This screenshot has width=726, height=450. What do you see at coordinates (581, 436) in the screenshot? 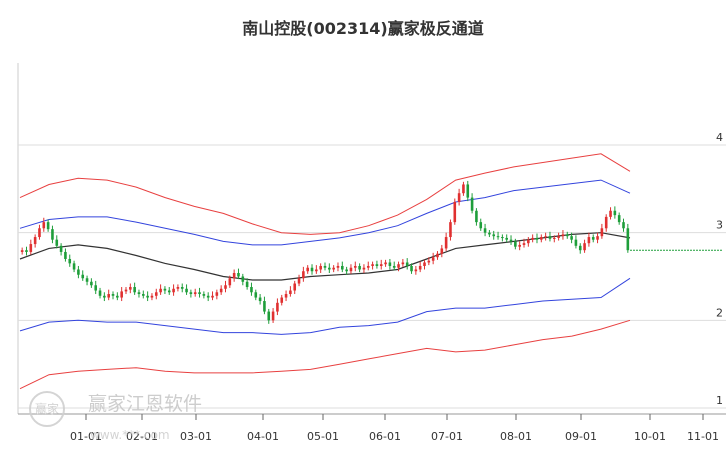
I see `x-tick-label: 09-01` at bounding box center [581, 436].